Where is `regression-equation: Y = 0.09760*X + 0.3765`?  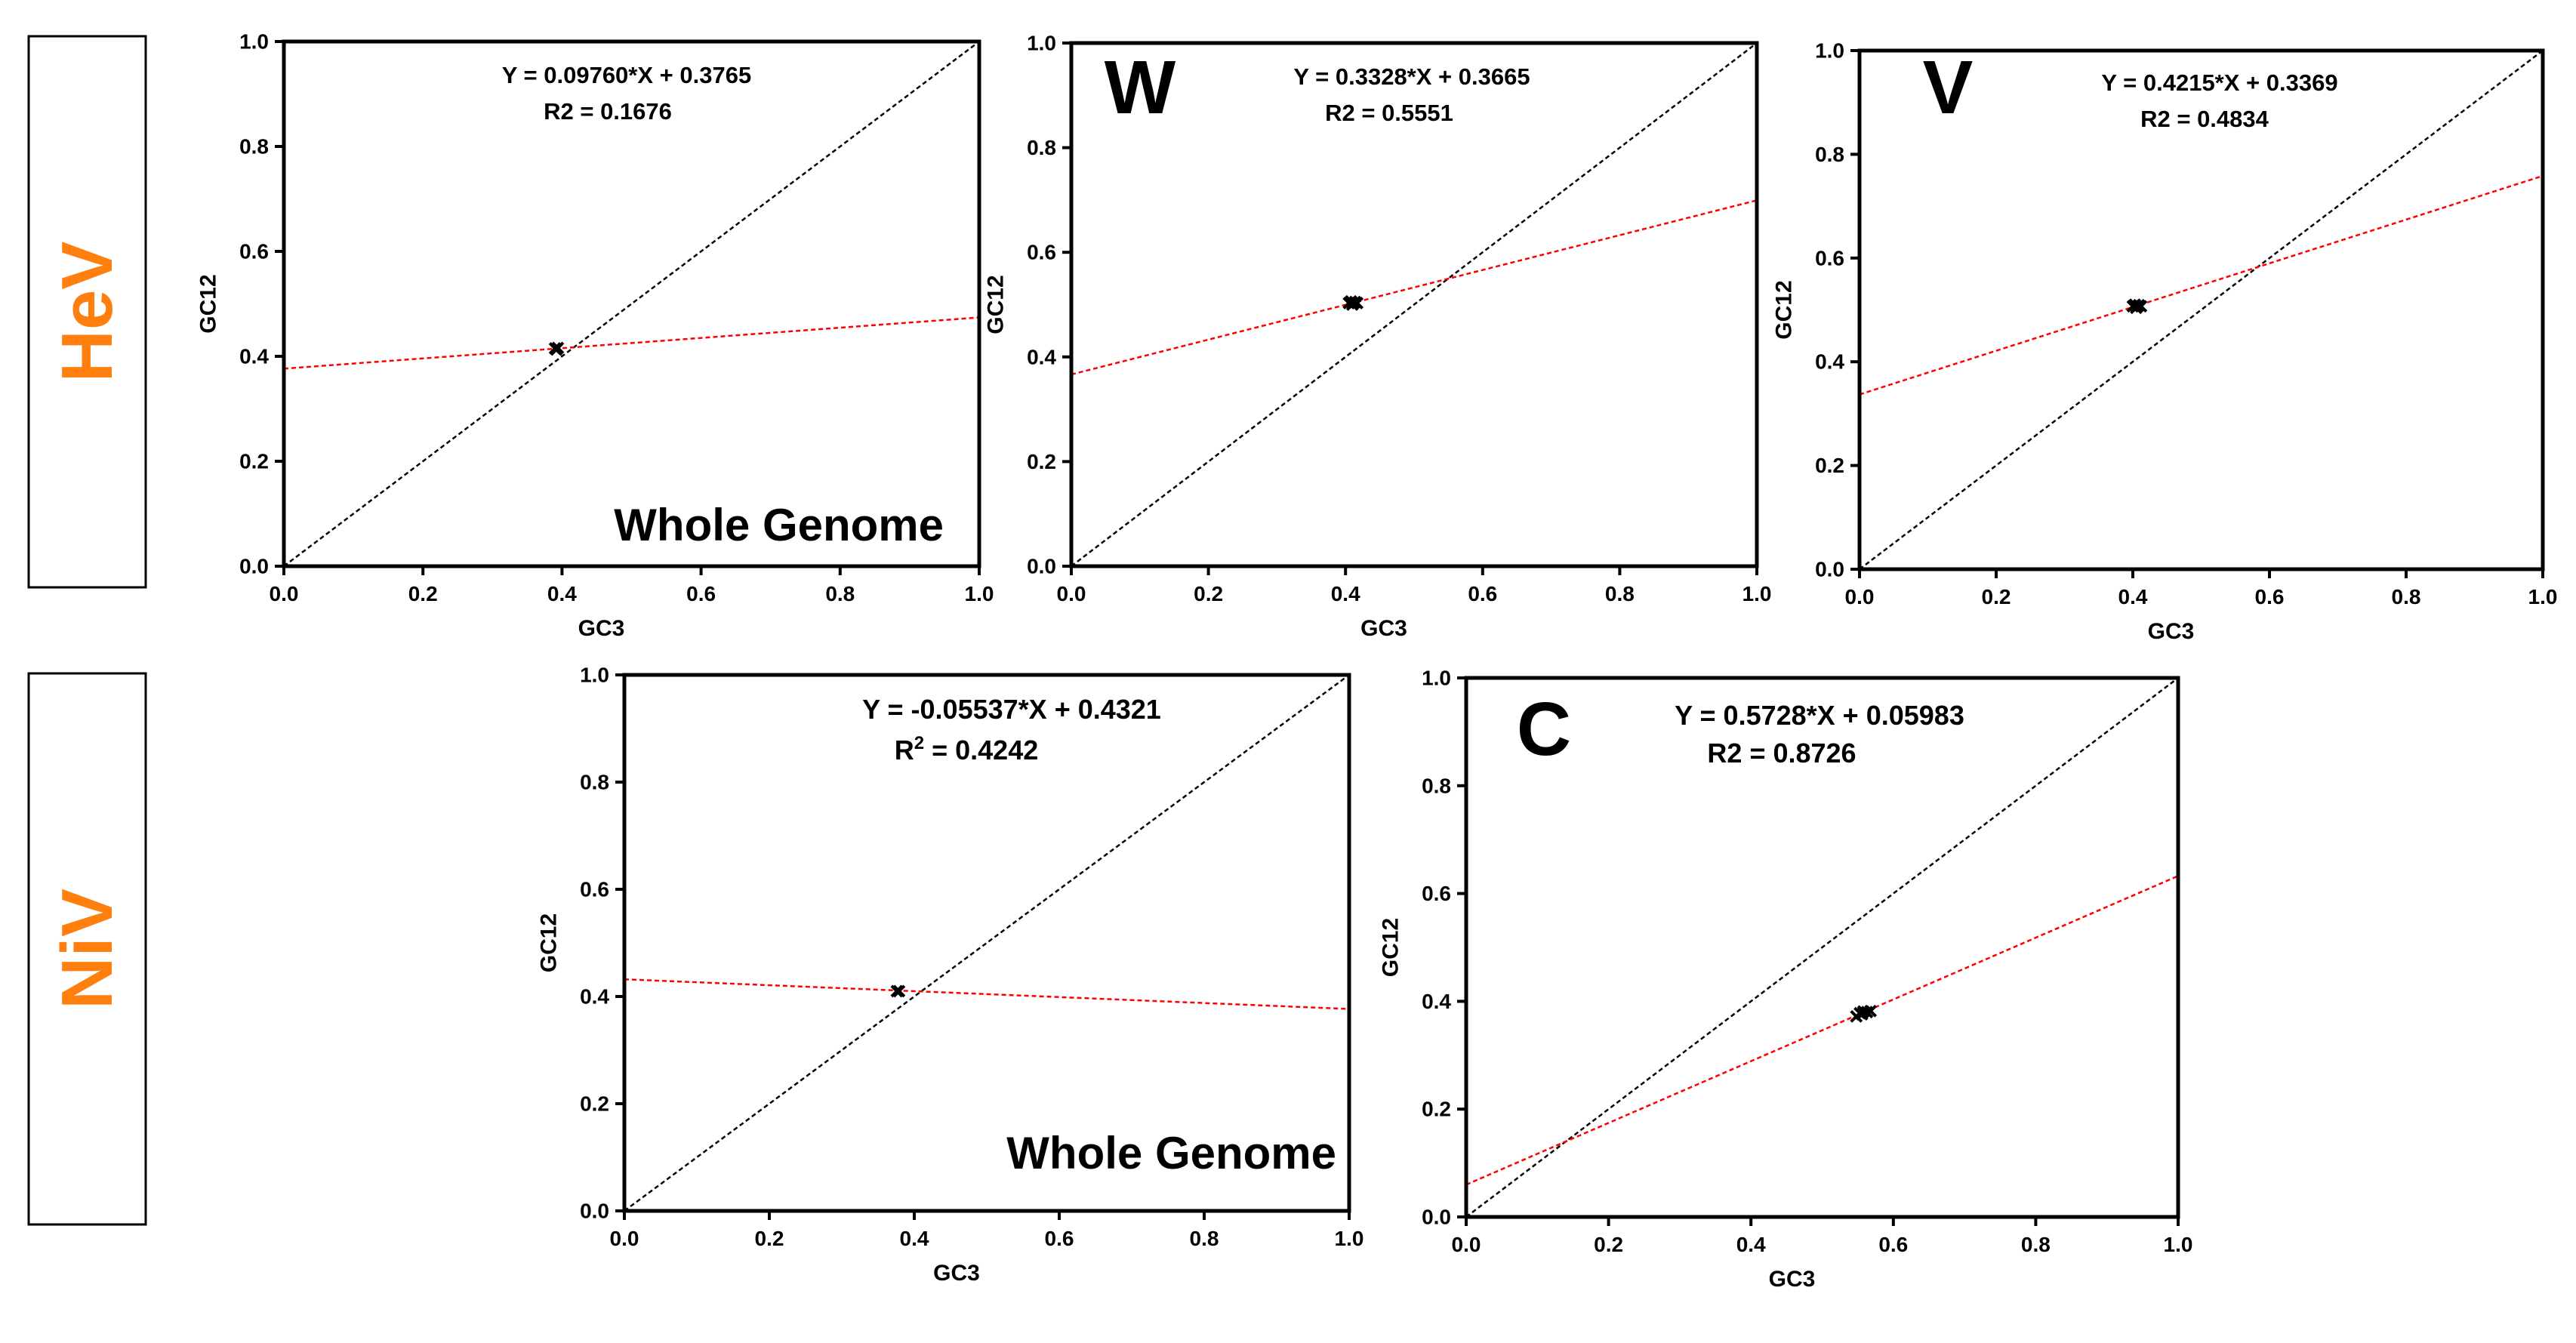 regression-equation: Y = 0.09760*X + 0.3765 is located at coordinates (626, 75).